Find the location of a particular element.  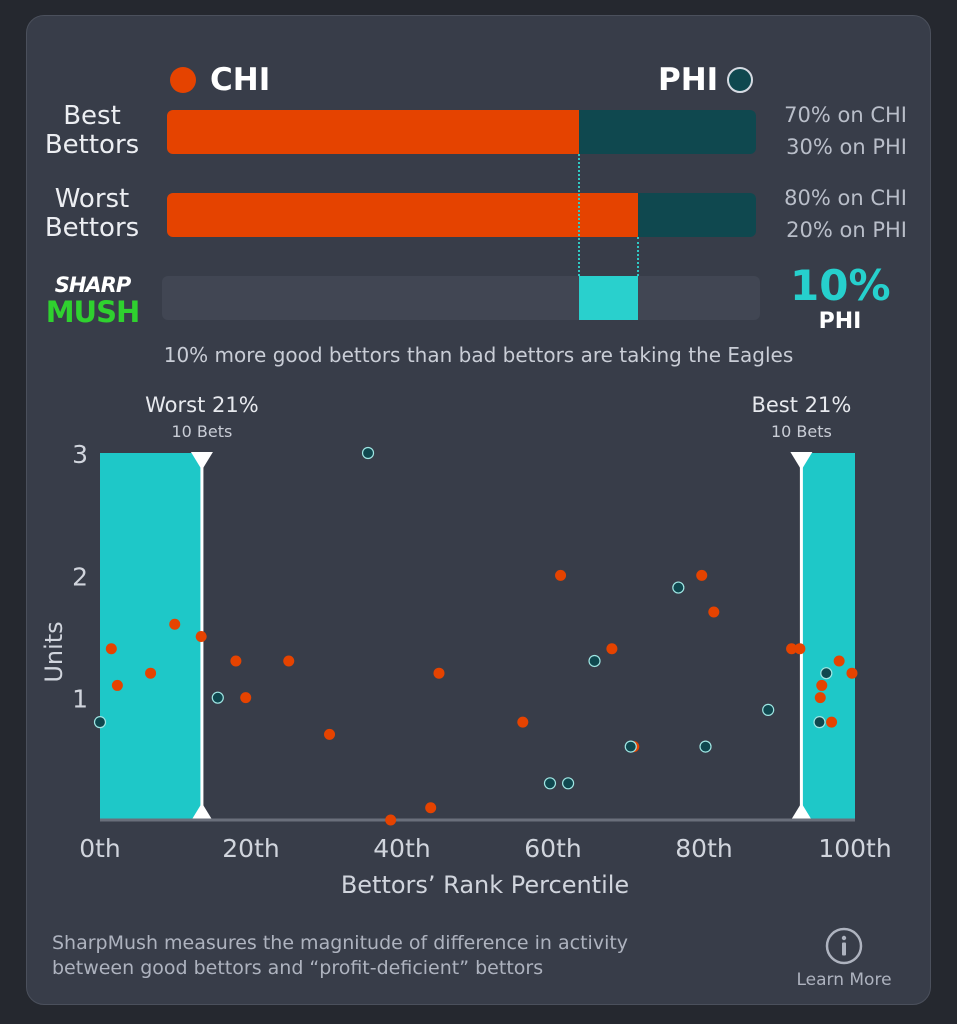

best-bettors-chi-segment is located at coordinates (373, 132).